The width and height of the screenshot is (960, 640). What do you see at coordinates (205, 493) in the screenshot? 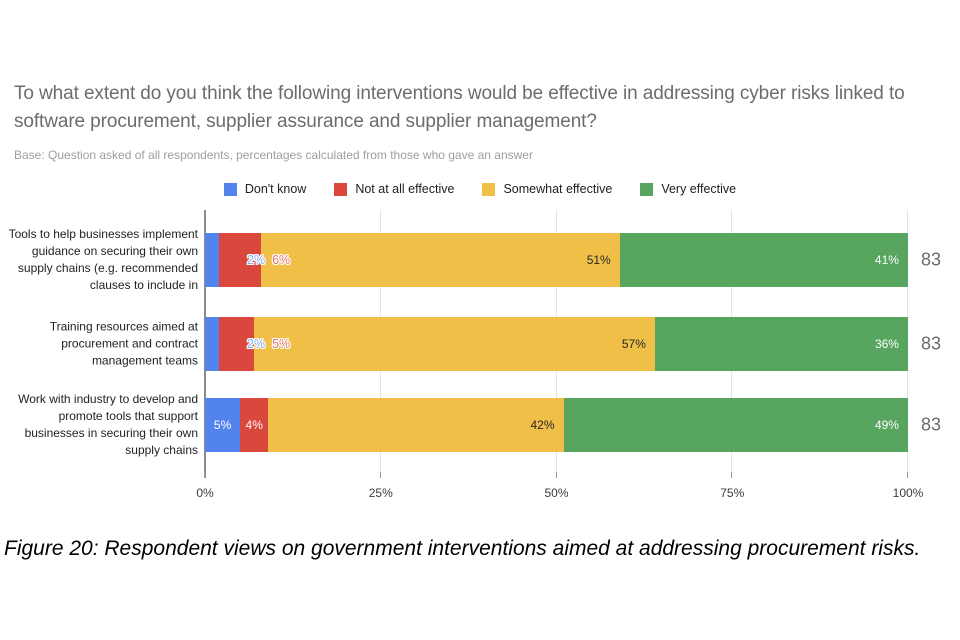
I see `x-tick-label: 0%` at bounding box center [205, 493].